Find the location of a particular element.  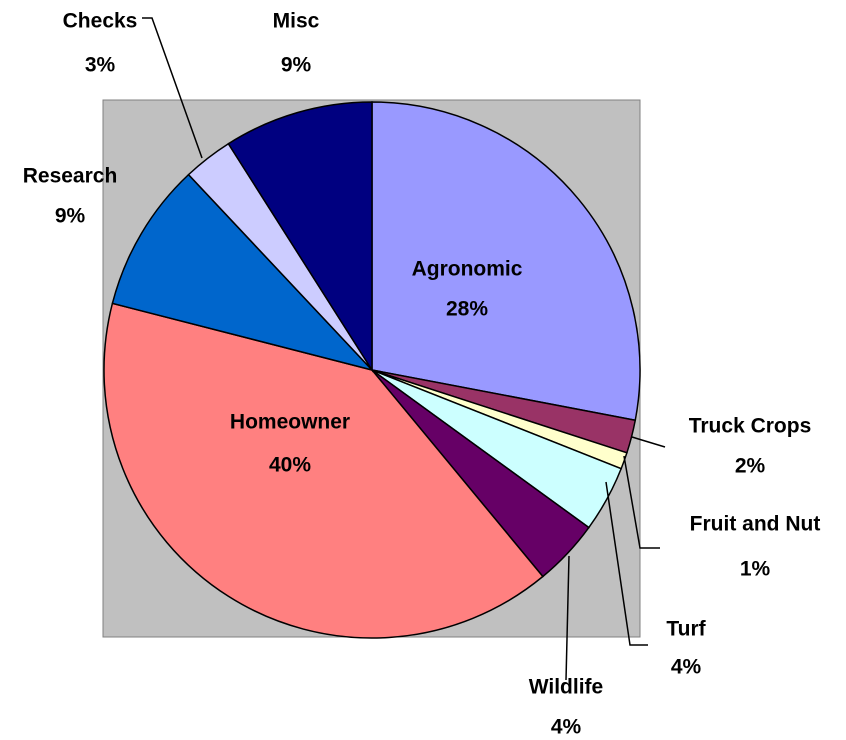

slice-label: Wildlife is located at coordinates (566, 687).